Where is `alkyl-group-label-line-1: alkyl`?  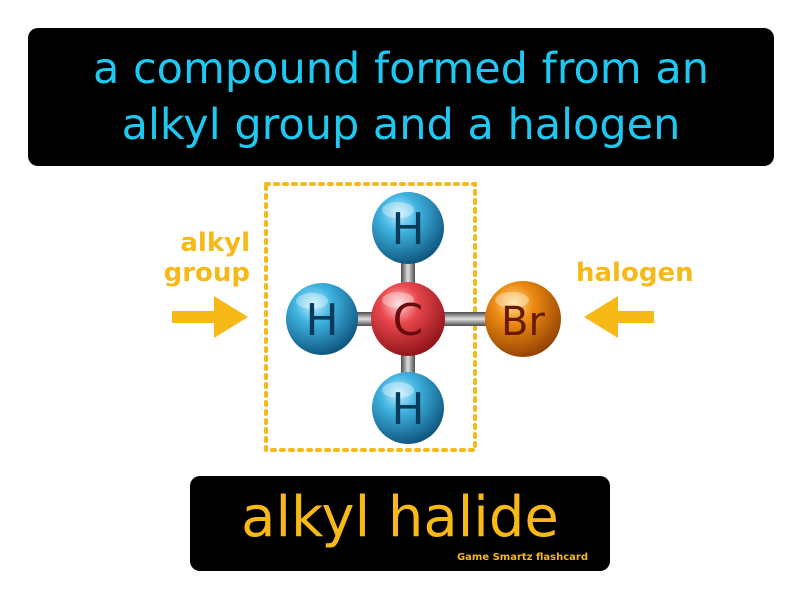
alkyl-group-label-line-1: alkyl is located at coordinates (215, 243).